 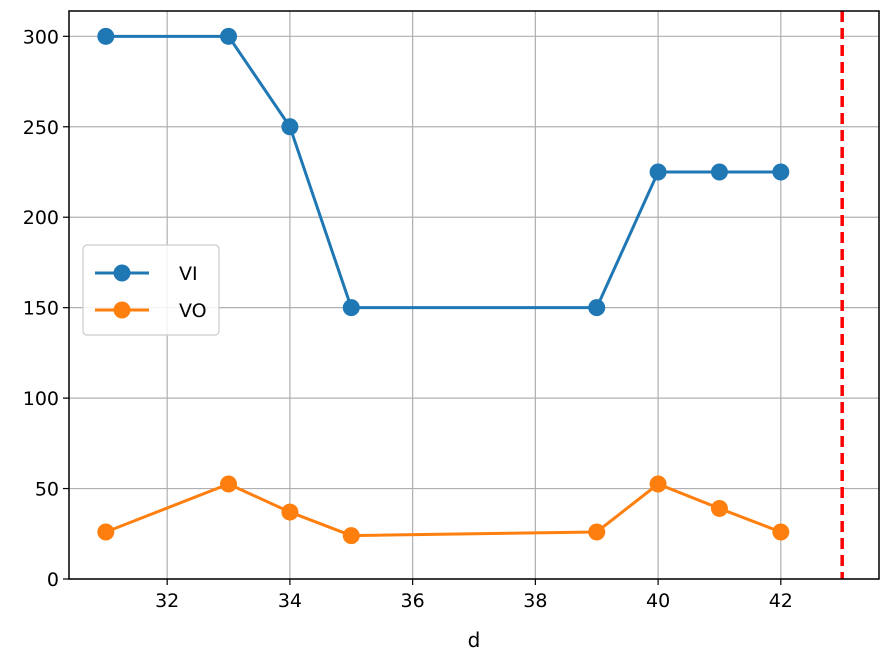 What do you see at coordinates (290, 601) in the screenshot?
I see `x-tick-label: 34` at bounding box center [290, 601].